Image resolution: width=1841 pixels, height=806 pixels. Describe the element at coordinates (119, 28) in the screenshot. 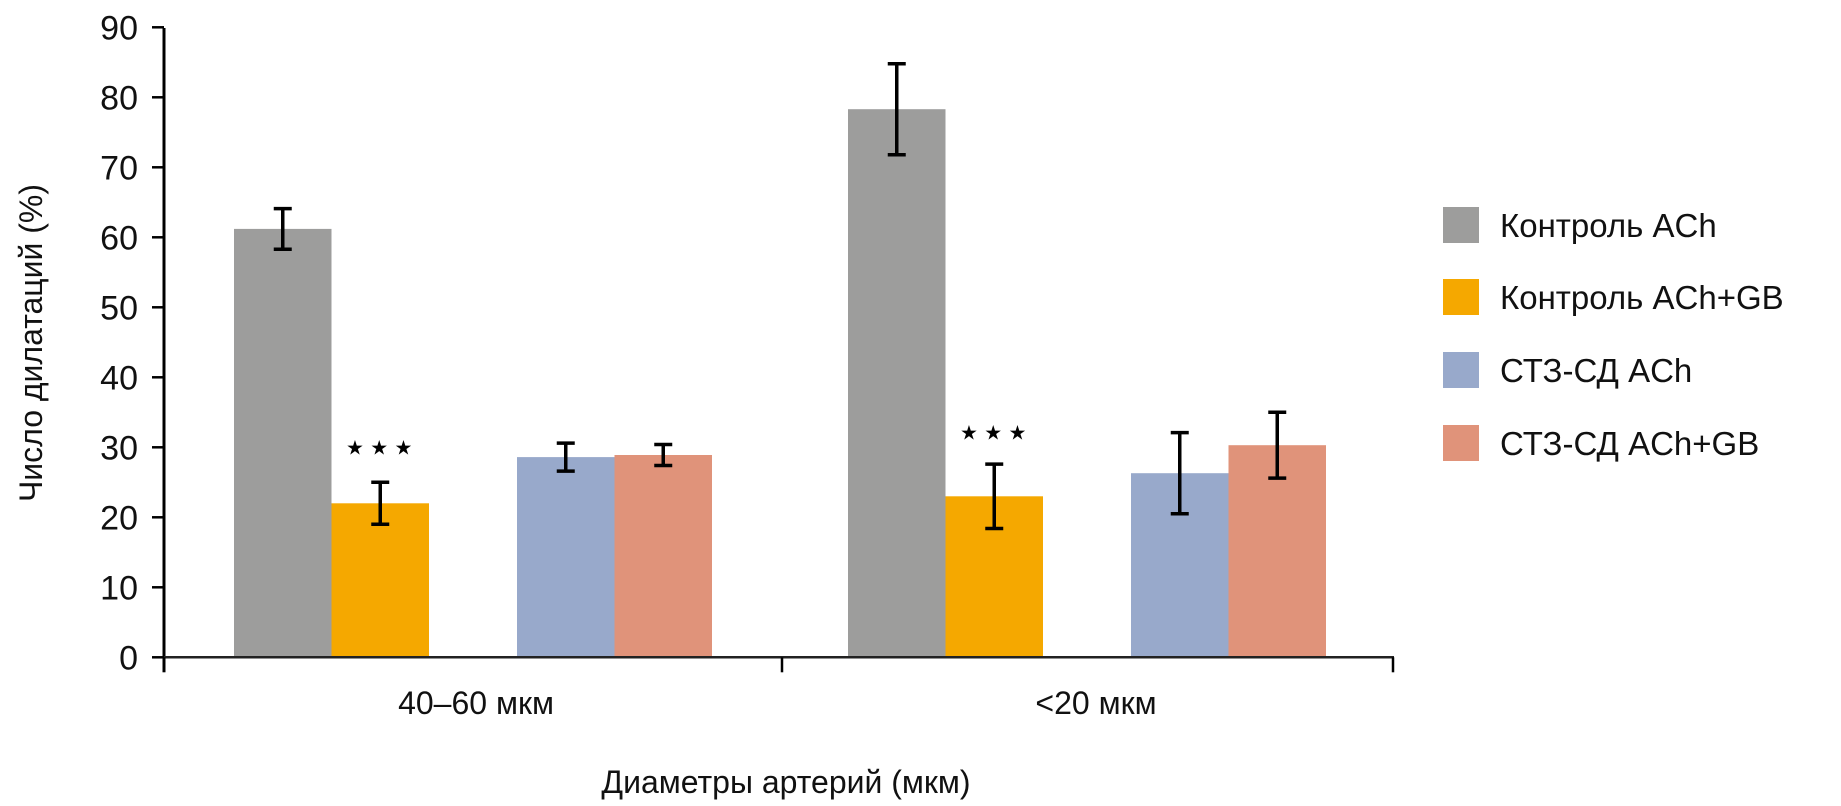

I see `y-tick-label: 90` at that location.